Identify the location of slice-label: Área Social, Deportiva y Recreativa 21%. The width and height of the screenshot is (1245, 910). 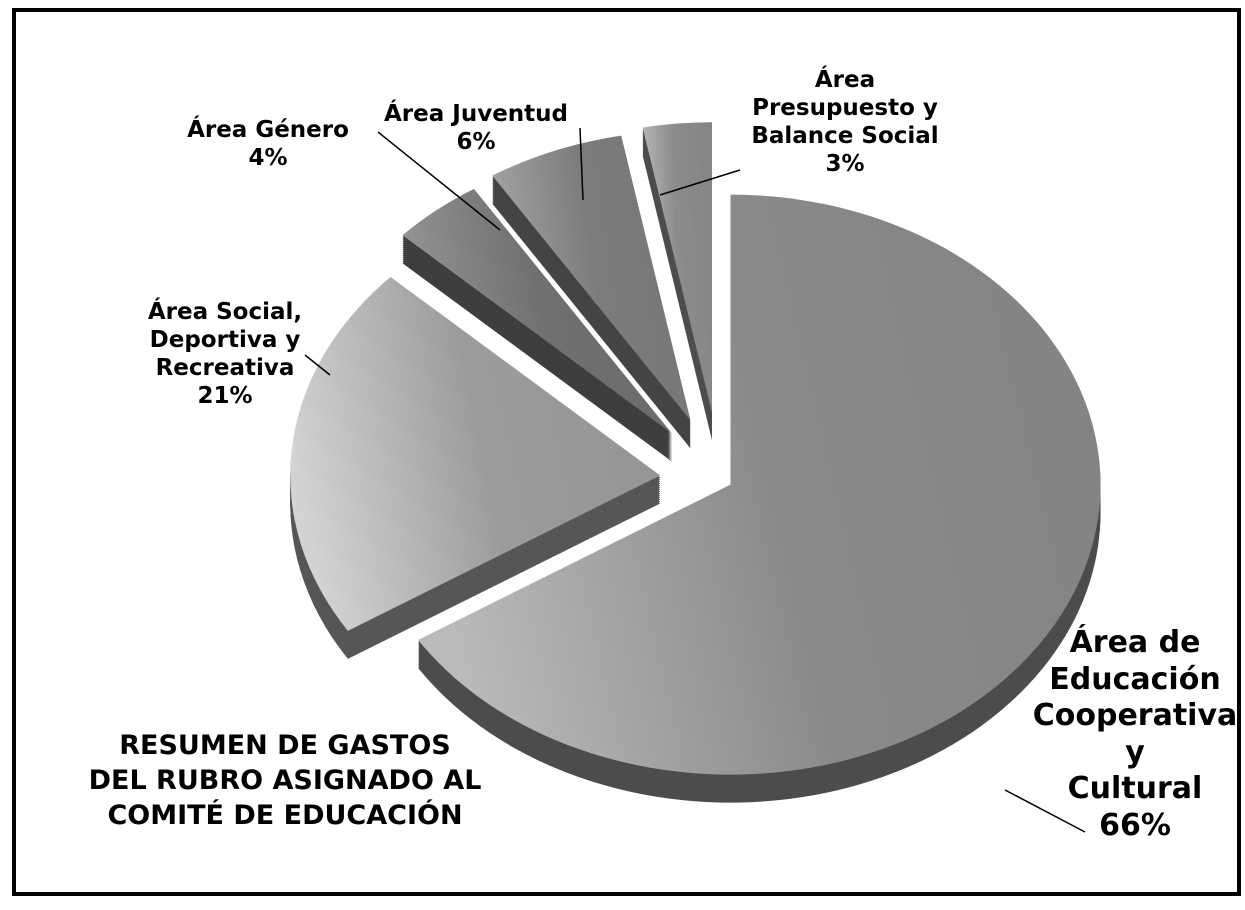
(225, 354).